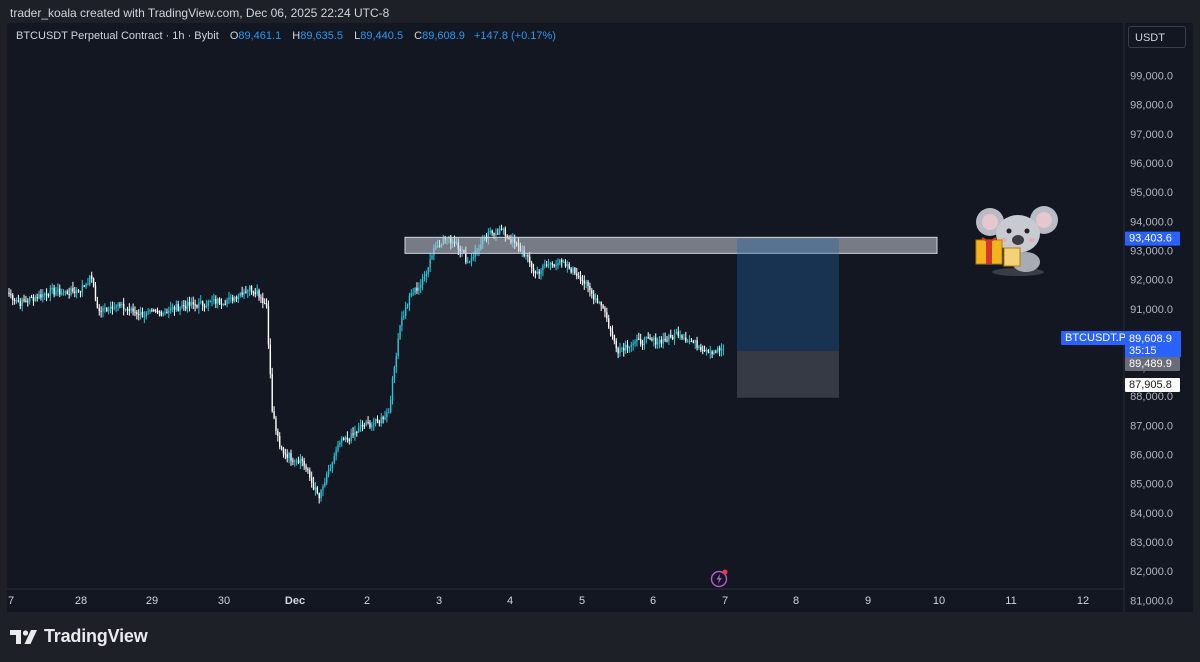 This screenshot has width=1200, height=662. What do you see at coordinates (653, 601) in the screenshot?
I see `x-tick-label: 6` at bounding box center [653, 601].